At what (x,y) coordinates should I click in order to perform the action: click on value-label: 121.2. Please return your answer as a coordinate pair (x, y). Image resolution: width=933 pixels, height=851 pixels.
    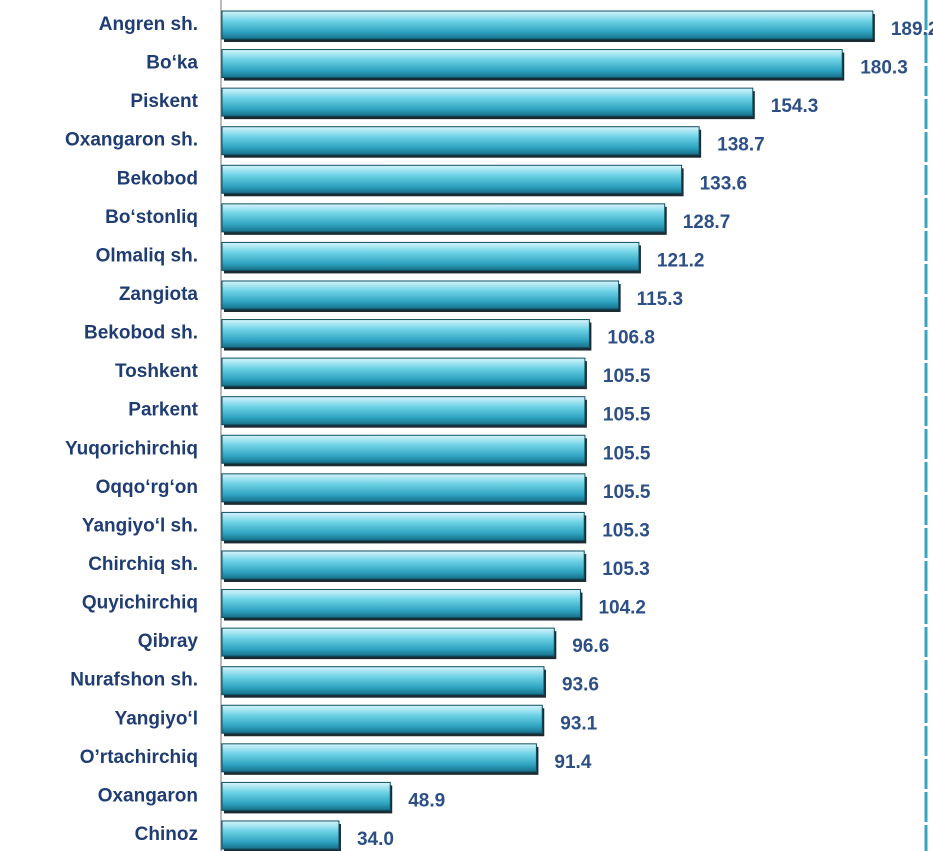
    Looking at the image, I should click on (681, 260).